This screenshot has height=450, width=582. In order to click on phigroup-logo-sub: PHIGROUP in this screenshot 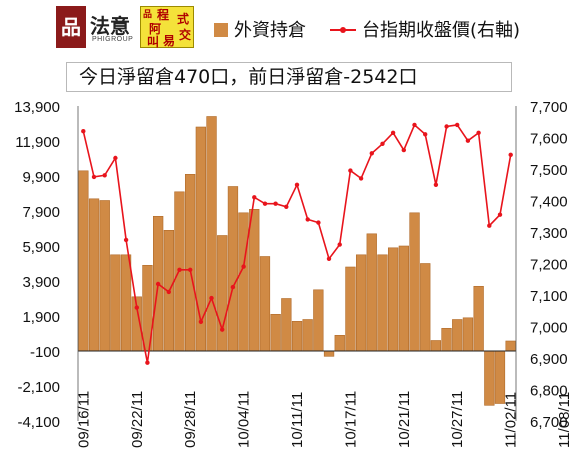, I will do `click(113, 39)`.